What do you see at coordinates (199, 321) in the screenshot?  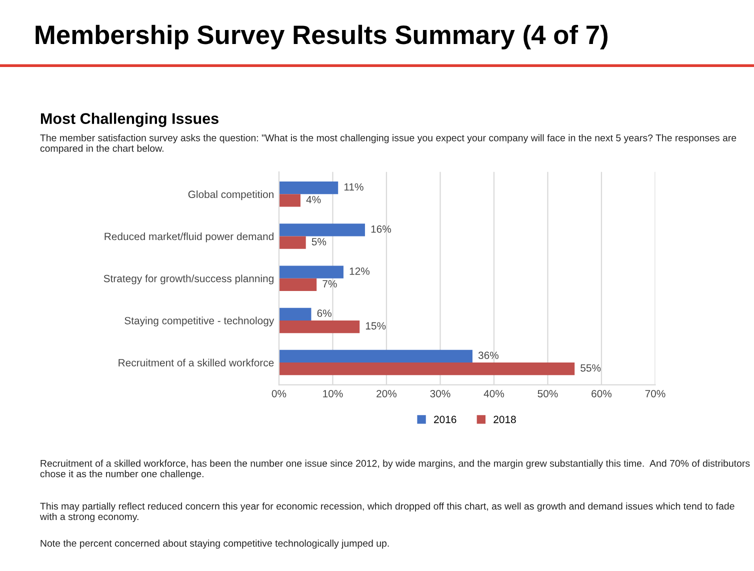 I see `y-tick-label: Staying competitive - technology` at bounding box center [199, 321].